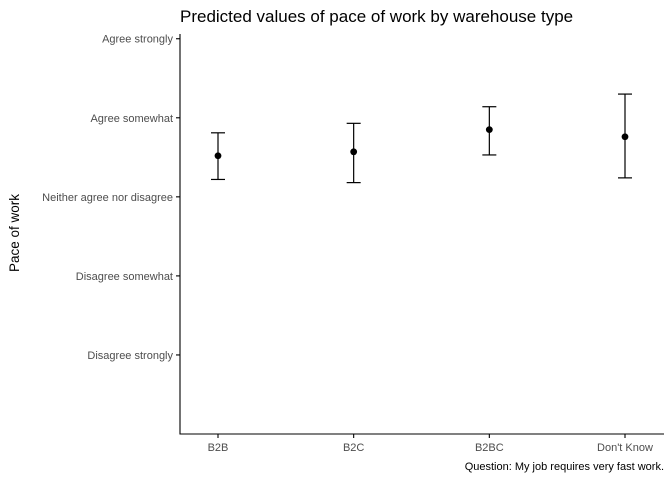 Image resolution: width=672 pixels, height=480 pixels. I want to click on y-tick-label: Disagree somewhat, so click(124, 277).